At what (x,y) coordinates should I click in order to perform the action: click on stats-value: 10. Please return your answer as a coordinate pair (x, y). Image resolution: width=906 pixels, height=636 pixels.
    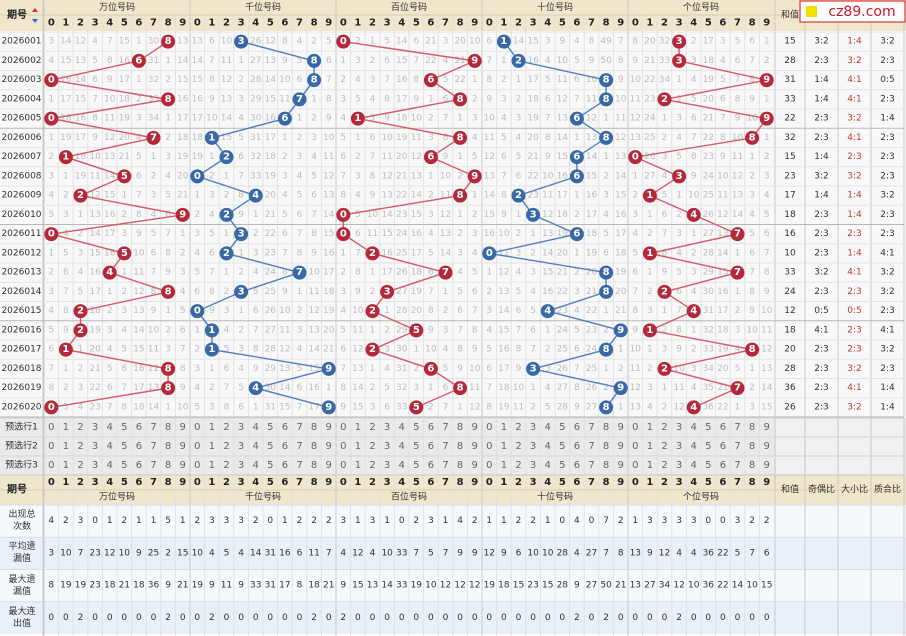
    Looking at the image, I should click on (694, 586).